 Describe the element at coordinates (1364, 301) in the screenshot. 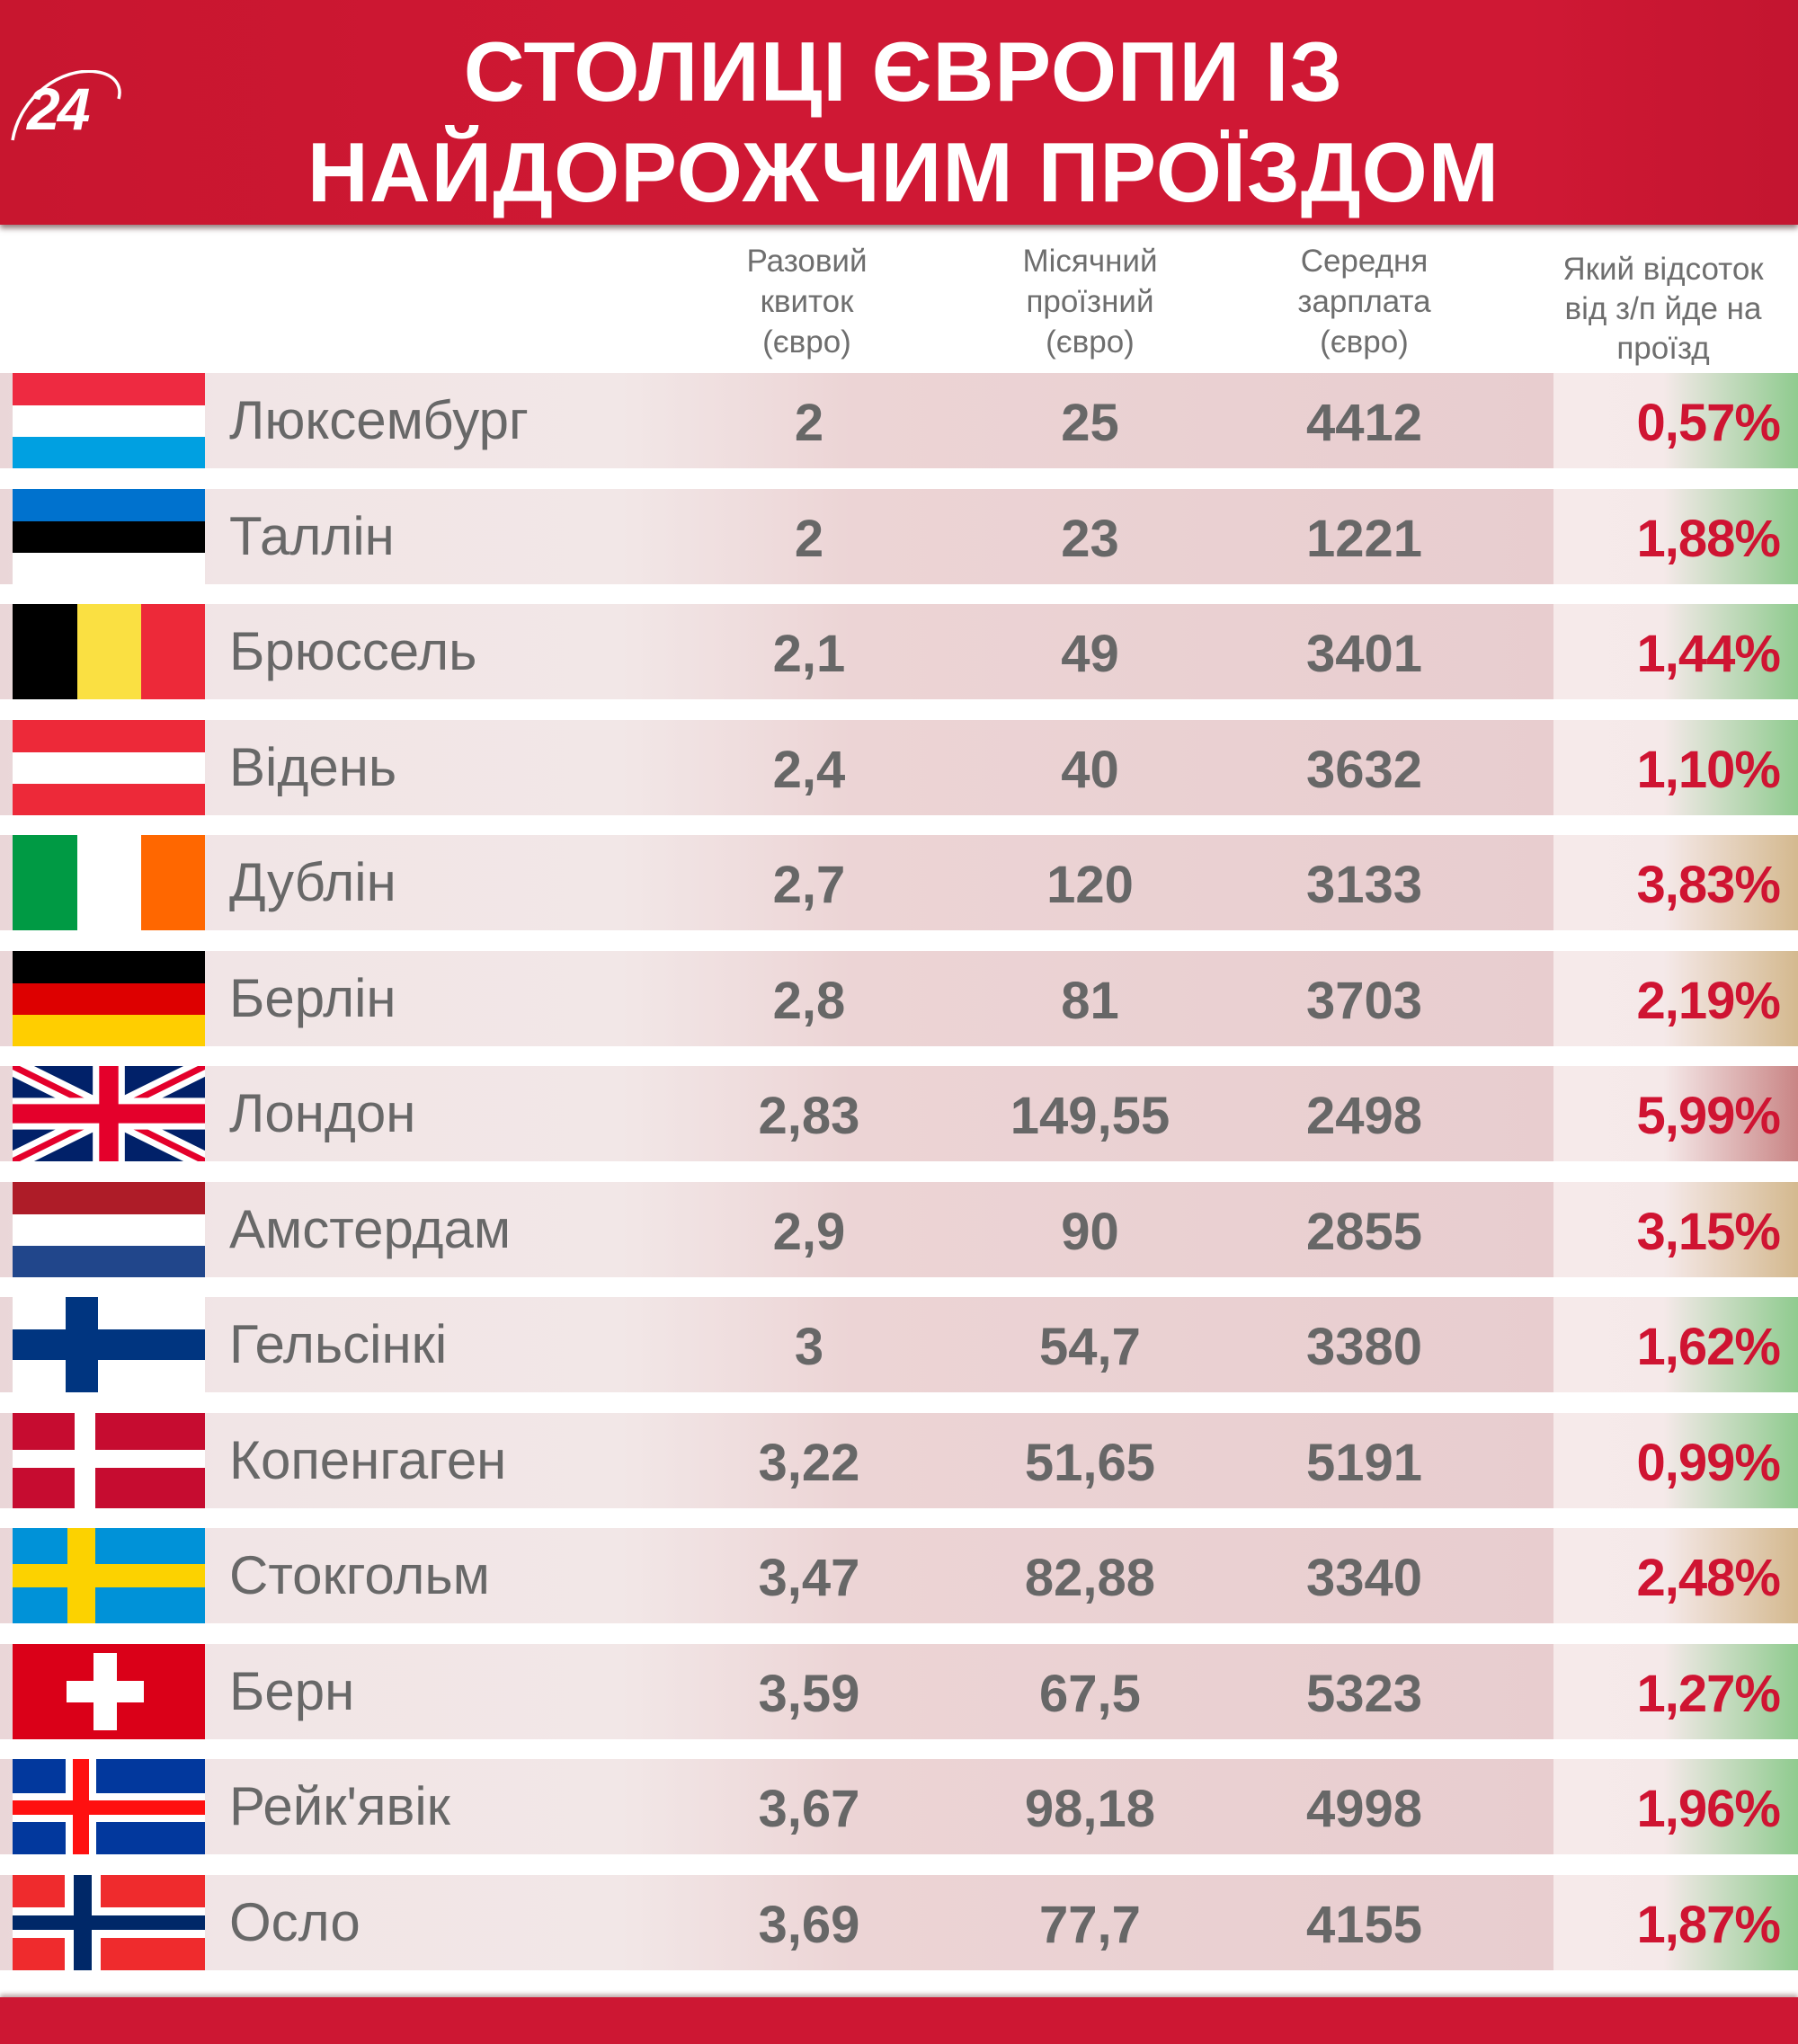

I see `column-header-avg-salary: Середня зарплата (євро)` at that location.